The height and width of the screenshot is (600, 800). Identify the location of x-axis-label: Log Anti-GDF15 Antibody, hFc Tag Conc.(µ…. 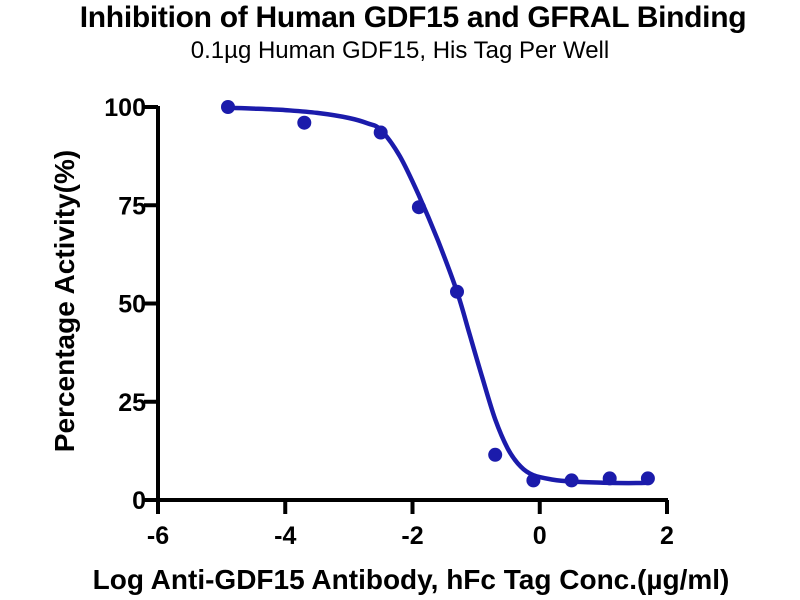
(411, 579).